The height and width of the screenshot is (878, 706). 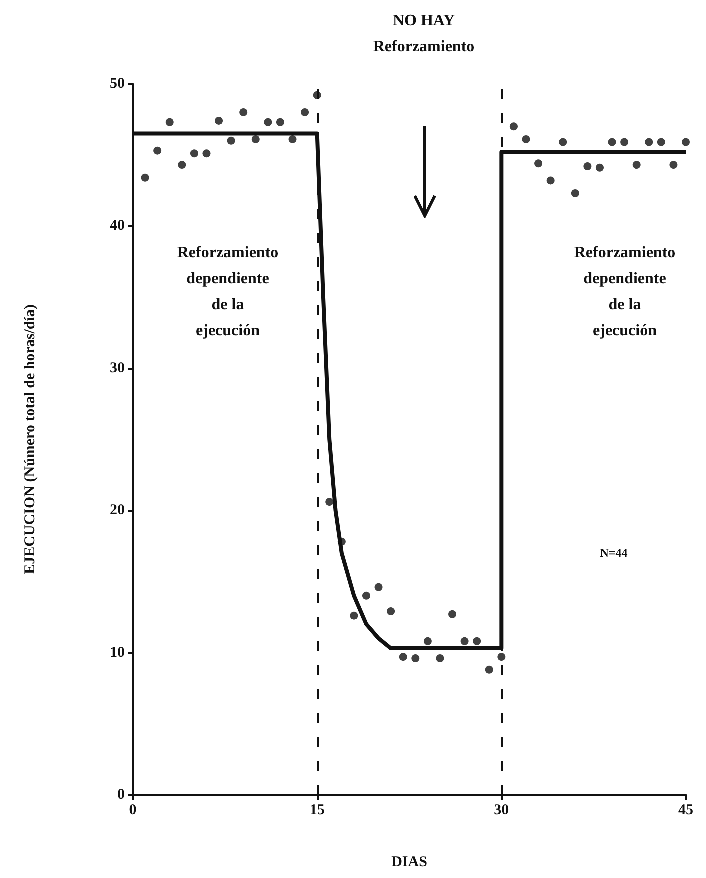 I want to click on y-axis-title: EJECUCION (Número total de horas/día), so click(x=30, y=439).